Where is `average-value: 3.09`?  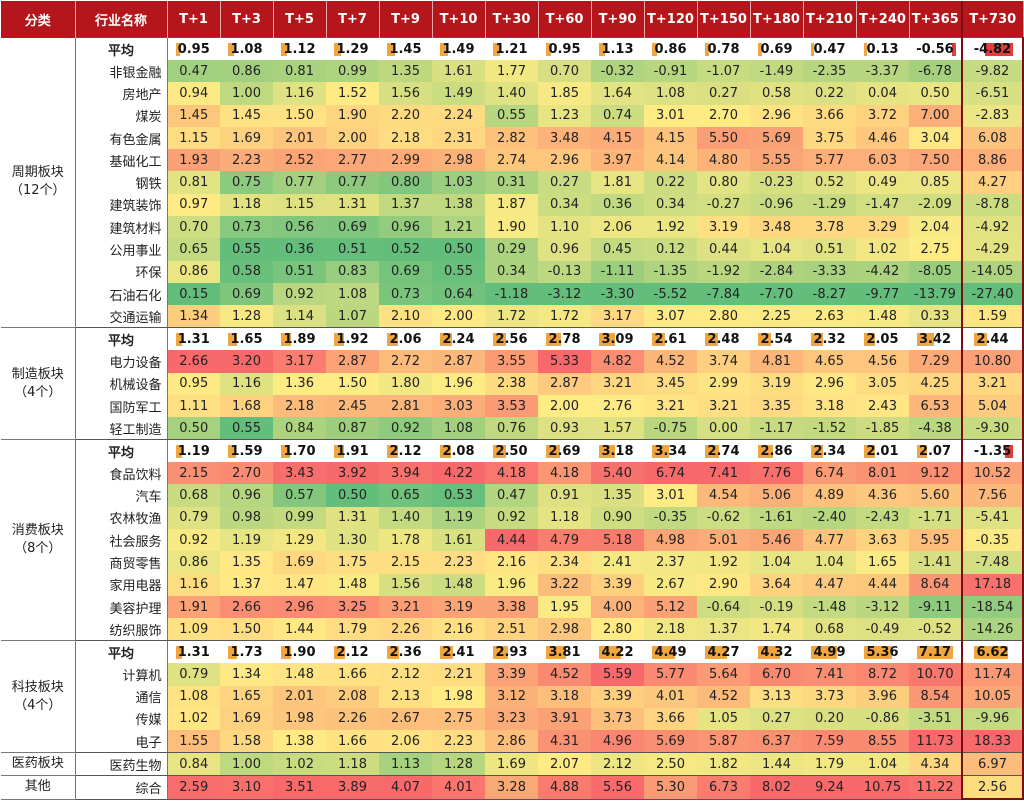
average-value: 3.09 is located at coordinates (617, 339).